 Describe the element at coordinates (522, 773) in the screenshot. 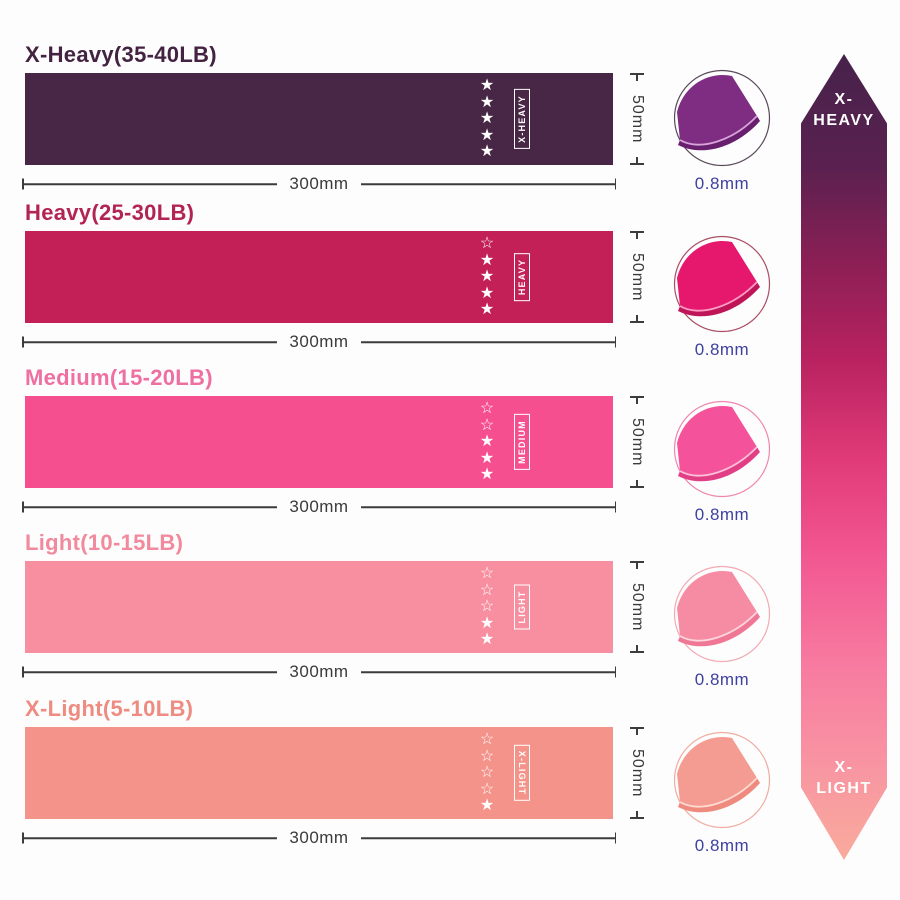

I see `band-name-label: X-LIGHT` at that location.